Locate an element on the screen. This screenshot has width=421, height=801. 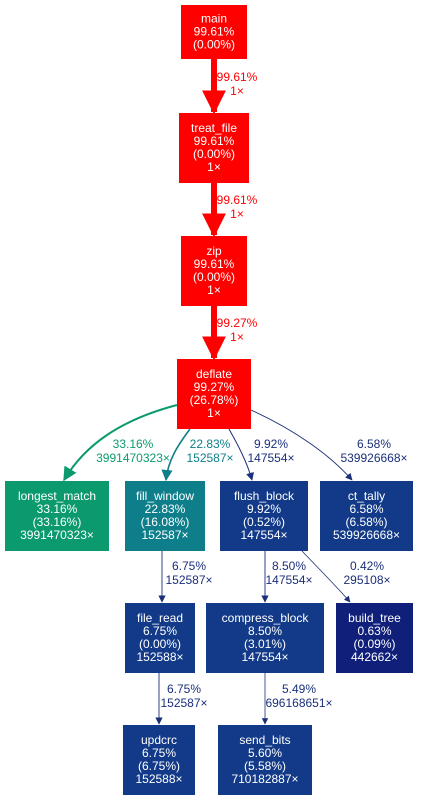
edge-count-label: 696168651× is located at coordinates (298, 703).